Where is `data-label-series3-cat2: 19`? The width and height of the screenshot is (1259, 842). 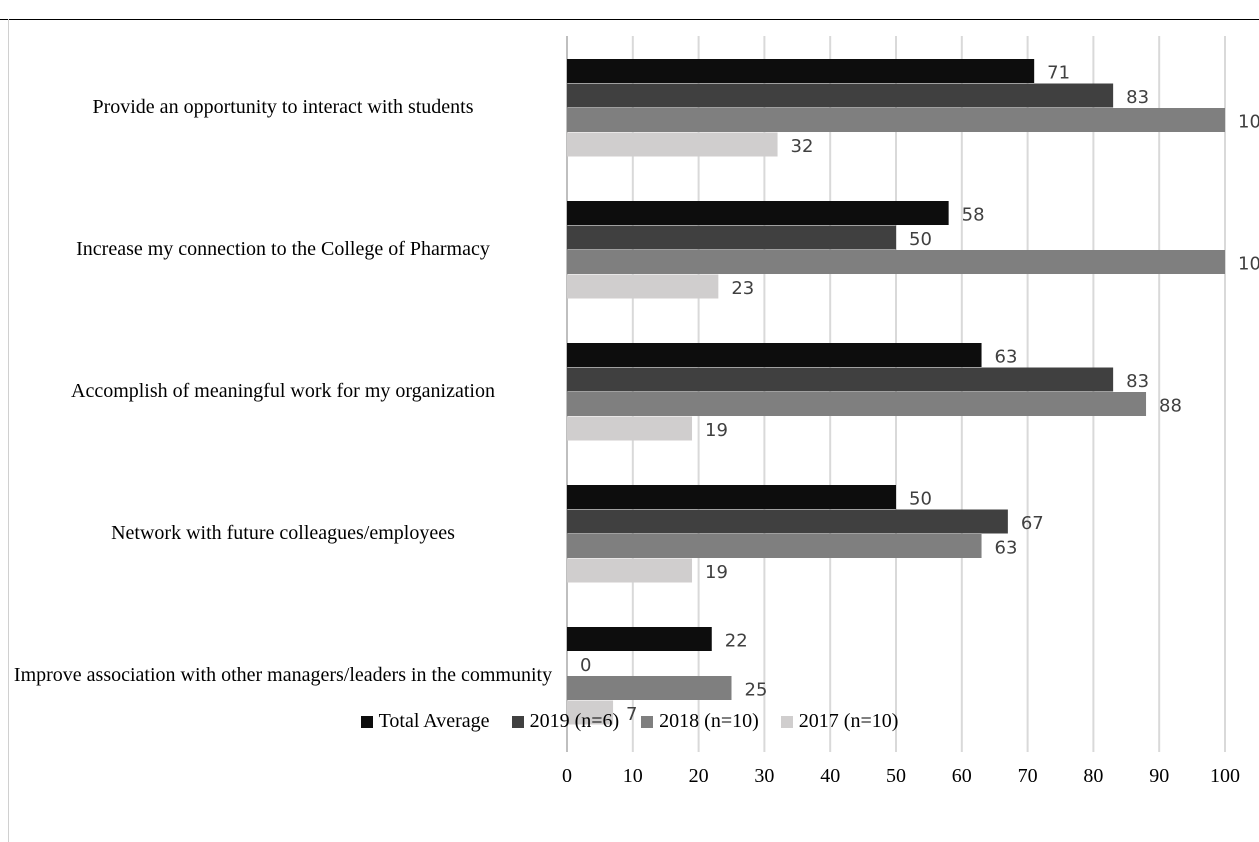 data-label-series3-cat2: 19 is located at coordinates (716, 430).